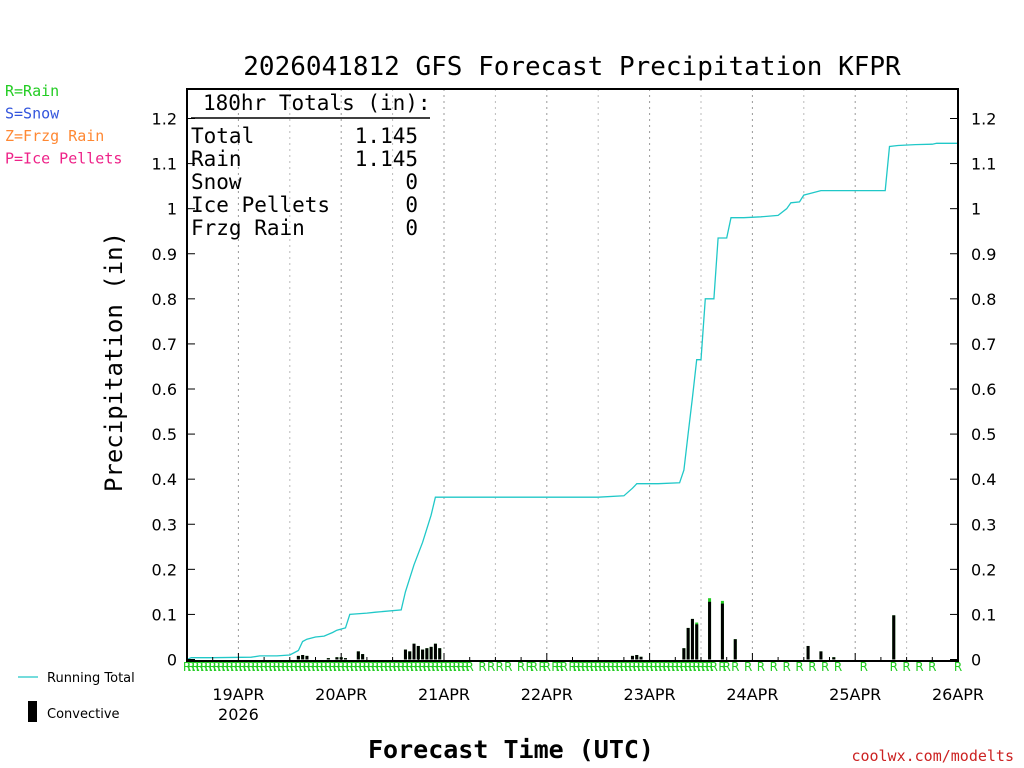 This screenshot has width=1024, height=768. Describe the element at coordinates (386, 136) in the screenshot. I see `totals-row-value: 1.145` at that location.